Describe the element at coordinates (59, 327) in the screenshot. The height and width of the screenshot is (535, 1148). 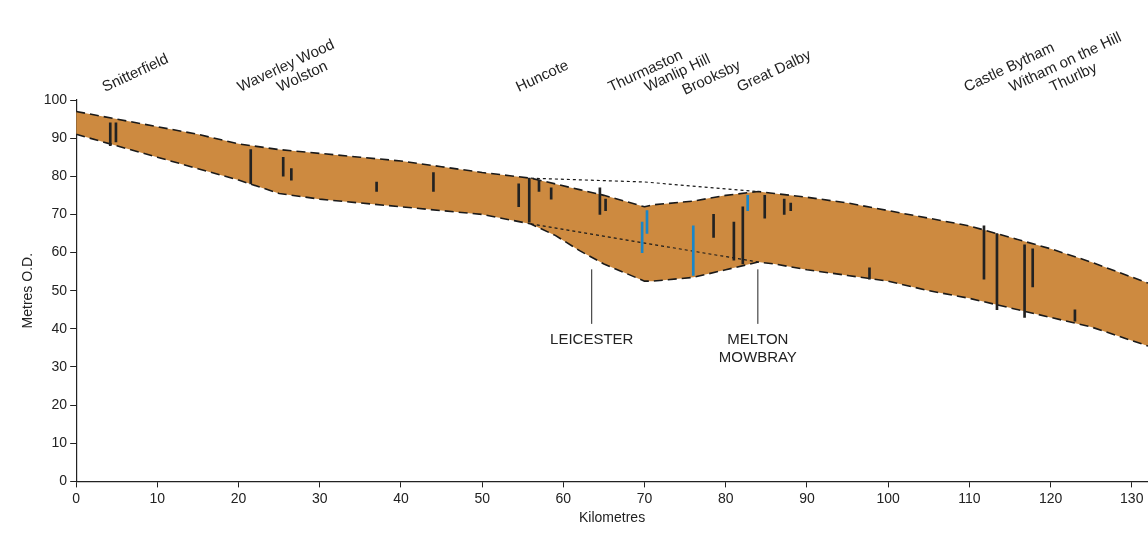
I see `y-tick-label: 40` at that location.